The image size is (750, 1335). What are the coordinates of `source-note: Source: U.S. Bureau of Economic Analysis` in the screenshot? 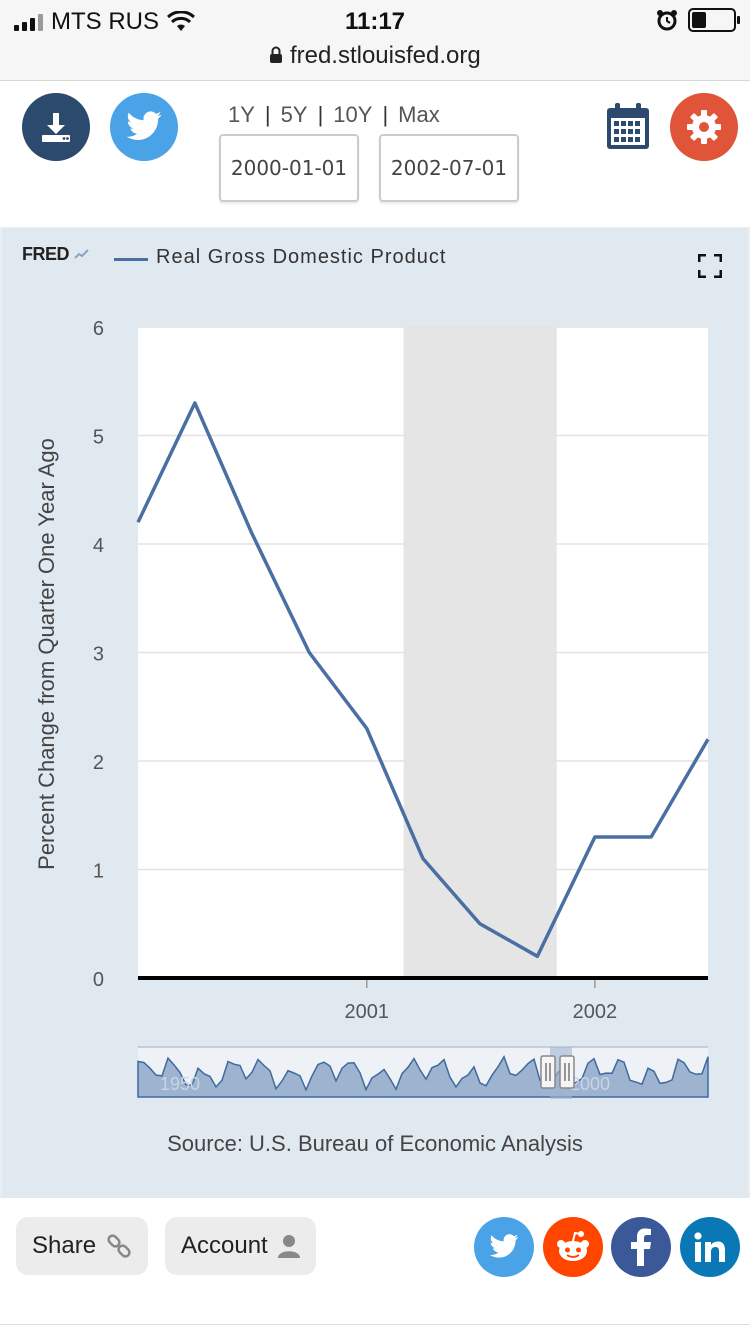 It's located at (375, 1143).